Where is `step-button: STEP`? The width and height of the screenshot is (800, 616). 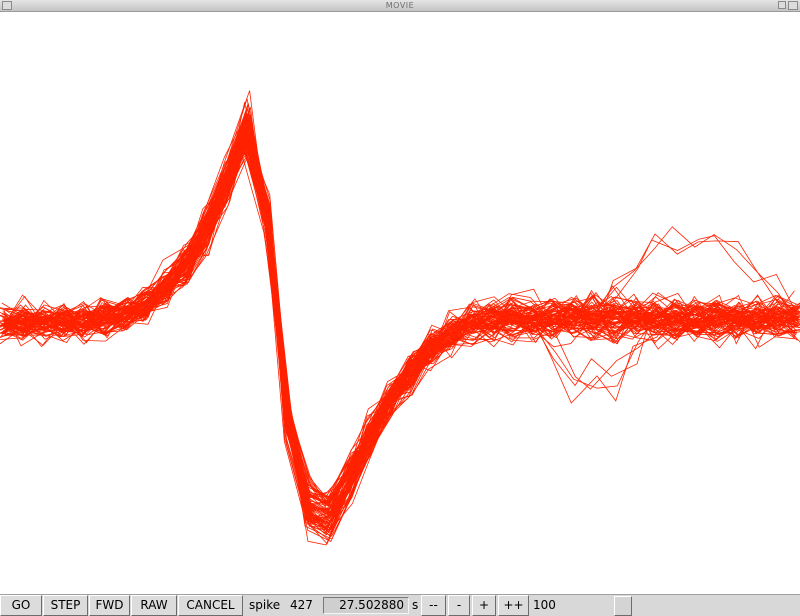
step-button: STEP is located at coordinates (65, 605).